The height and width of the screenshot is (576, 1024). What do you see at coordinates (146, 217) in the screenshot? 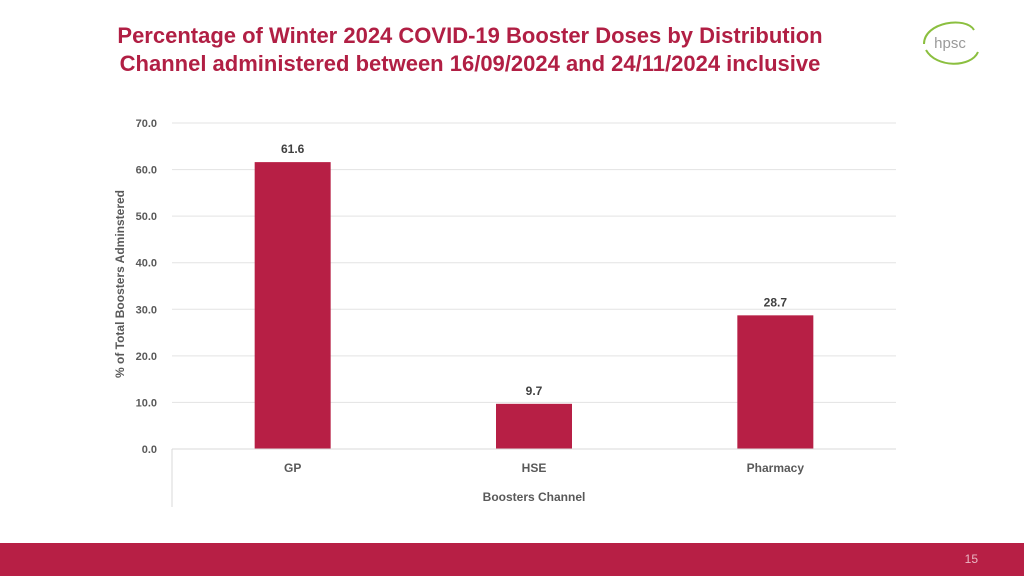
I see `y-tick-label: 50.0` at bounding box center [146, 217].